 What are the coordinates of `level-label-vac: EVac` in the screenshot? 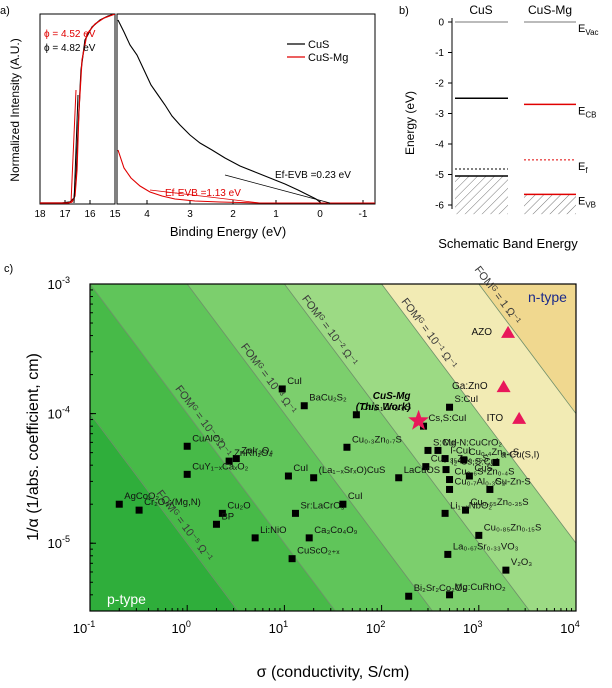 It's located at (588, 30).